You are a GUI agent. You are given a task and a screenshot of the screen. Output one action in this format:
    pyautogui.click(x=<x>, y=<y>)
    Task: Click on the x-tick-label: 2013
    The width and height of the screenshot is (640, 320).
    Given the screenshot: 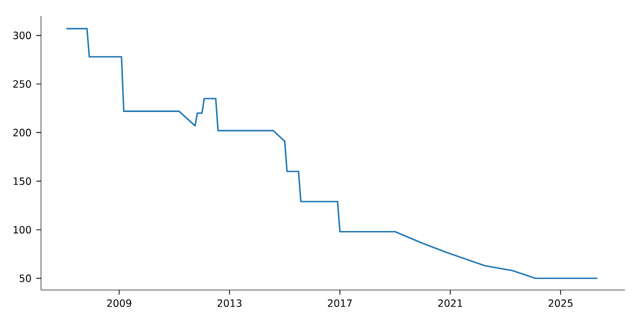 What is the action you would take?
    pyautogui.click(x=230, y=303)
    